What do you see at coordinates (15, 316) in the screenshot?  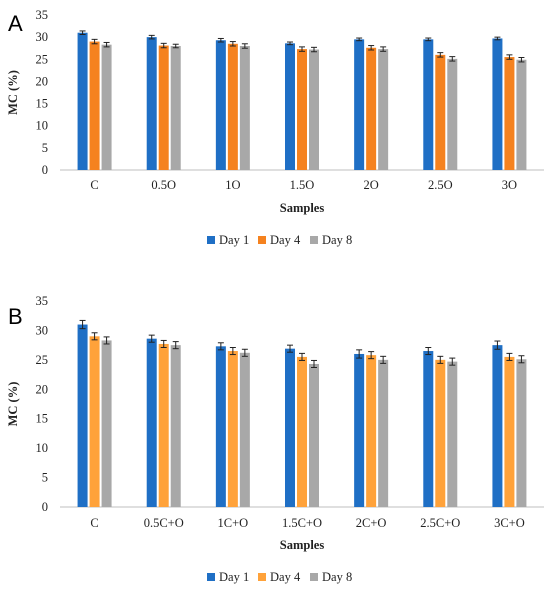 I see `panel-letter: B` at bounding box center [15, 316].